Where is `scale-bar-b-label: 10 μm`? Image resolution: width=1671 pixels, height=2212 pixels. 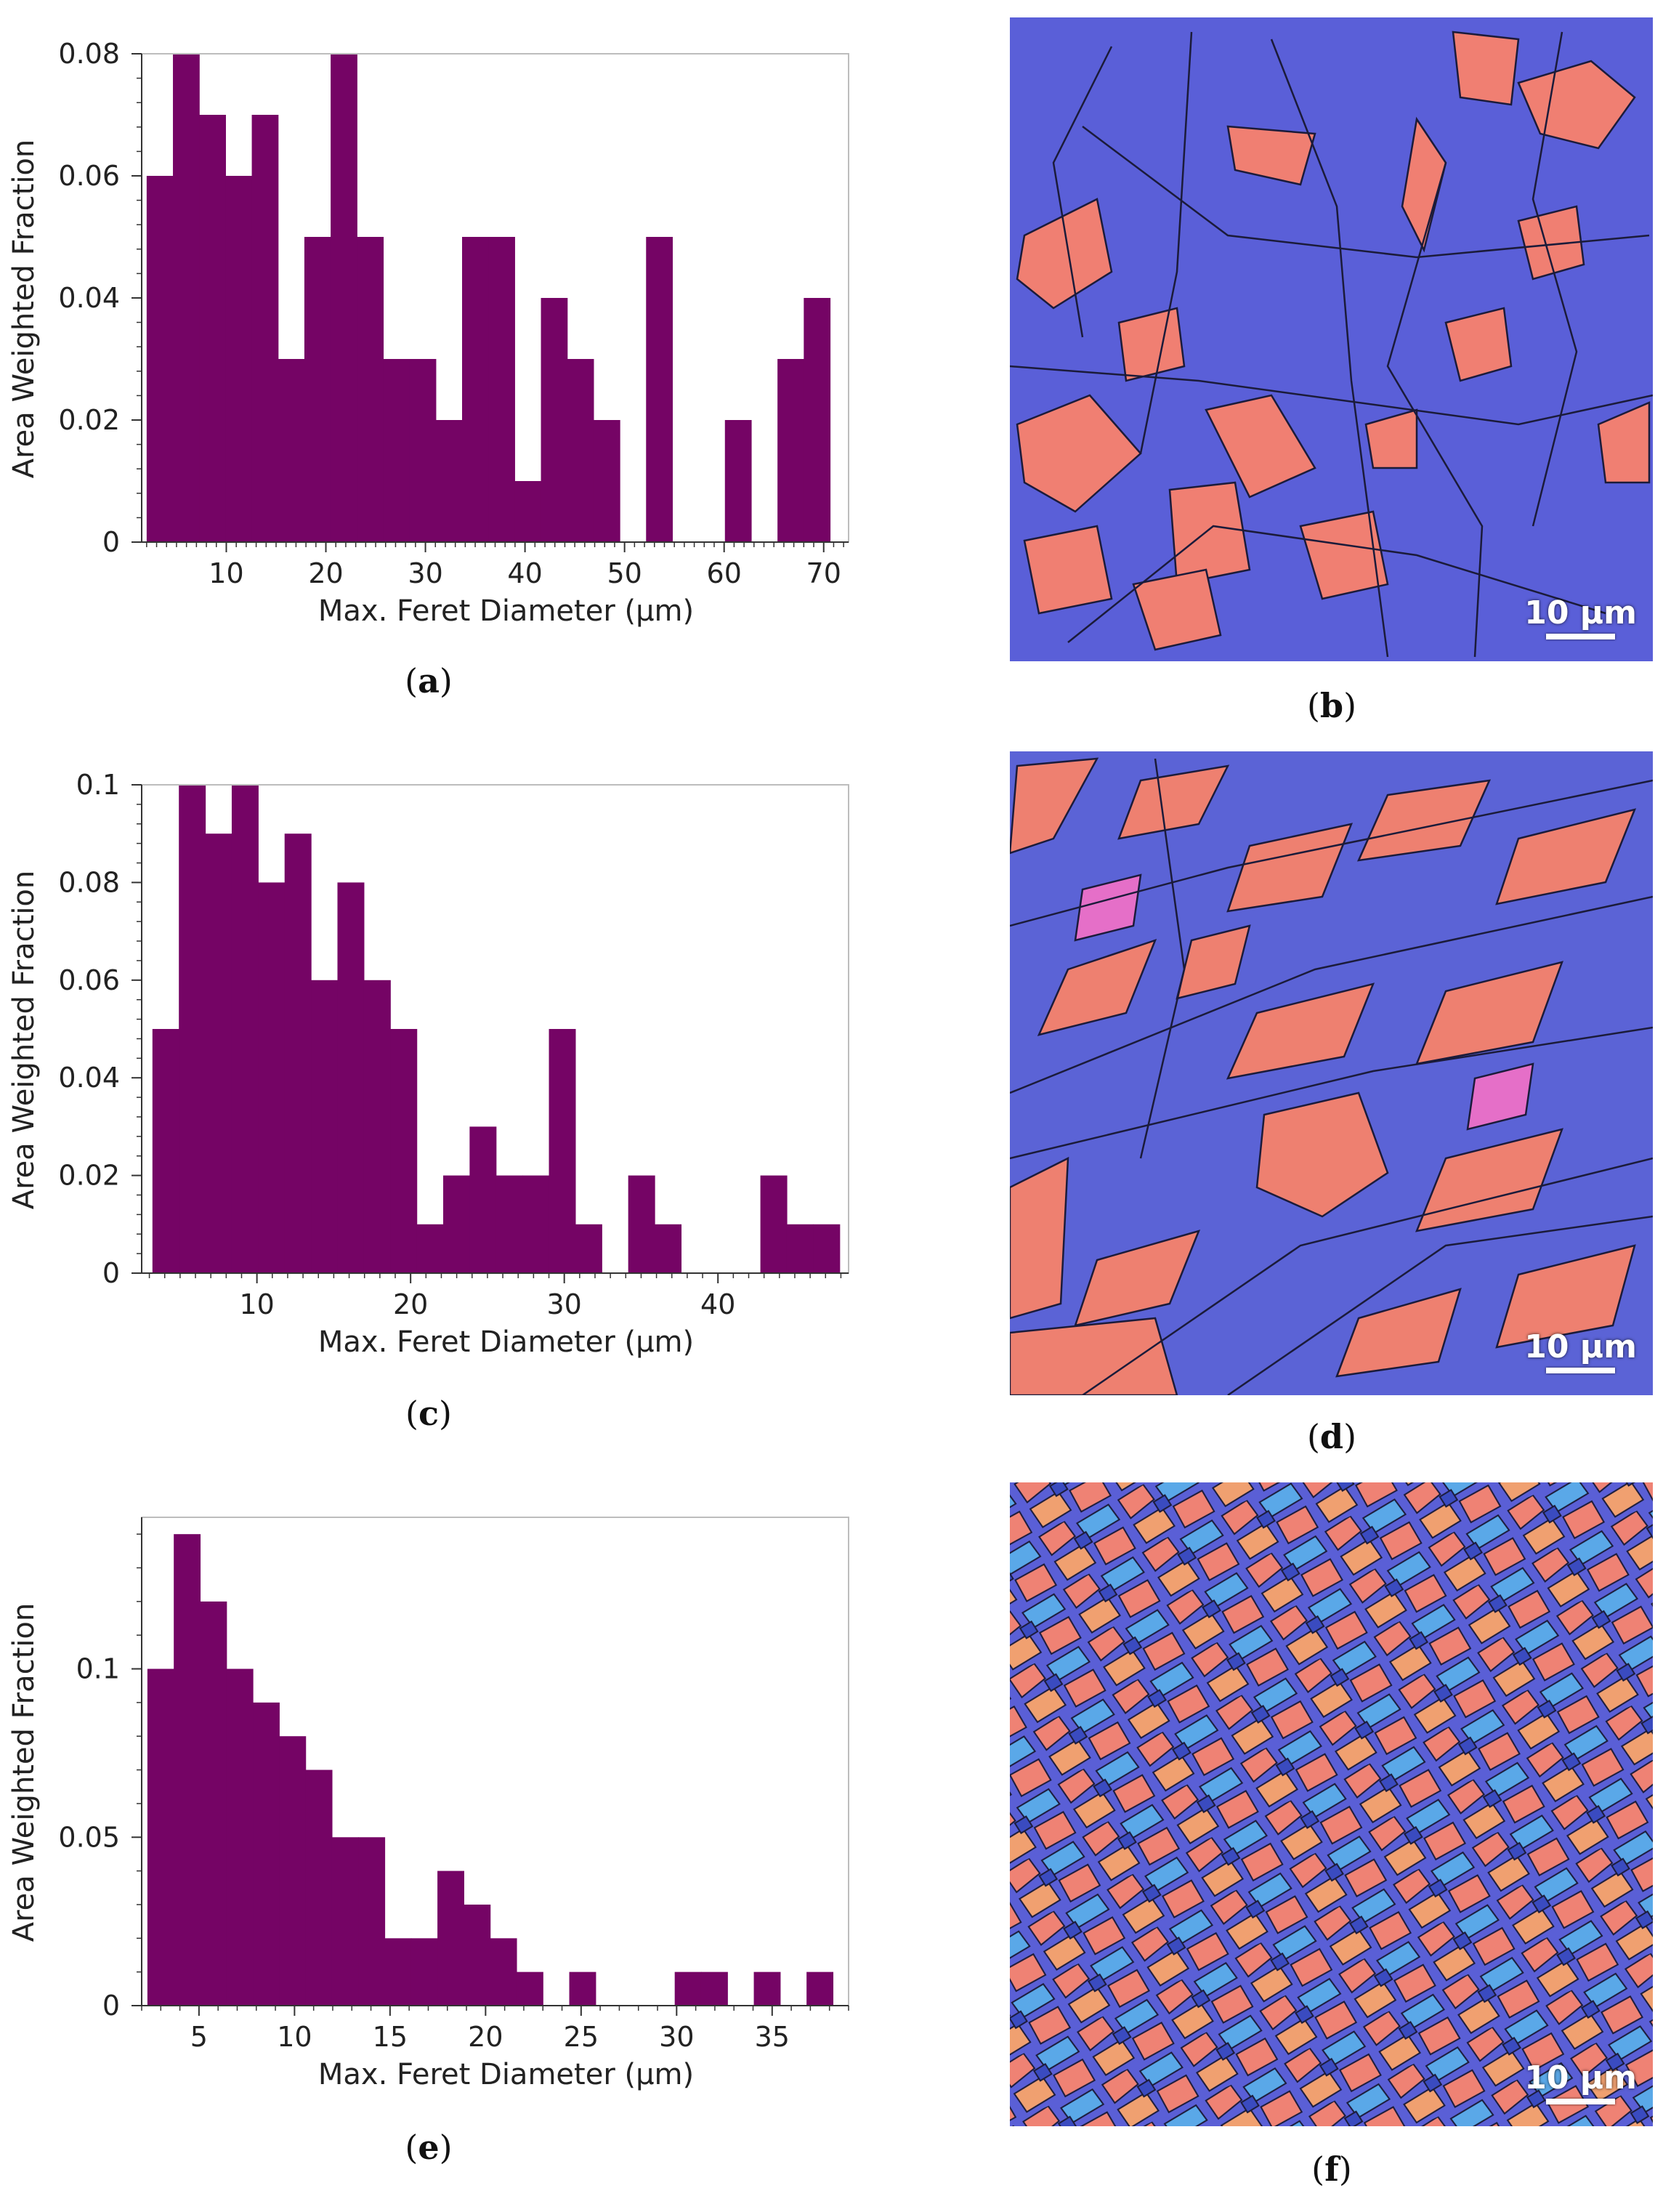
scale-bar-b-label: 10 μm is located at coordinates (1581, 612).